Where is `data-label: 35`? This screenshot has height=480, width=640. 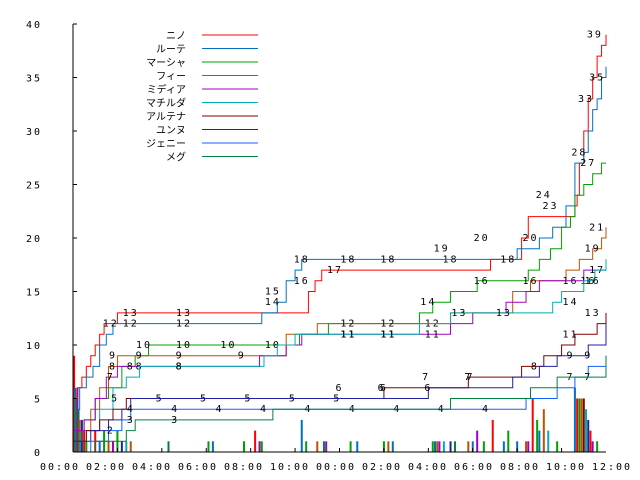
data-label: 35 is located at coordinates (597, 78).